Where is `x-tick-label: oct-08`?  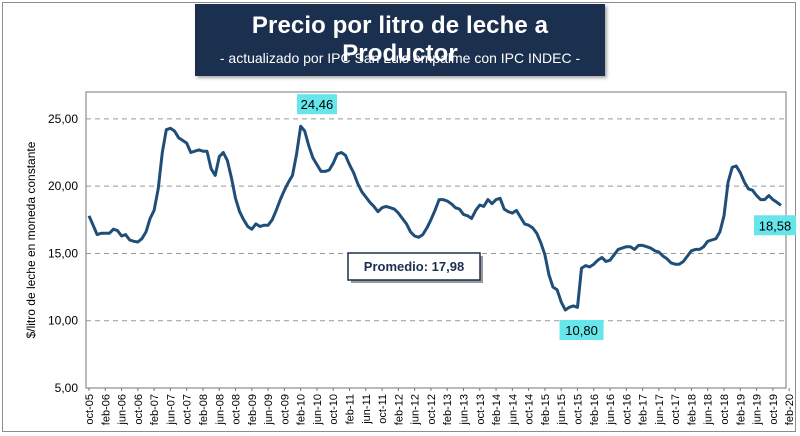
x-tick-label: oct-08 is located at coordinates (237, 409).